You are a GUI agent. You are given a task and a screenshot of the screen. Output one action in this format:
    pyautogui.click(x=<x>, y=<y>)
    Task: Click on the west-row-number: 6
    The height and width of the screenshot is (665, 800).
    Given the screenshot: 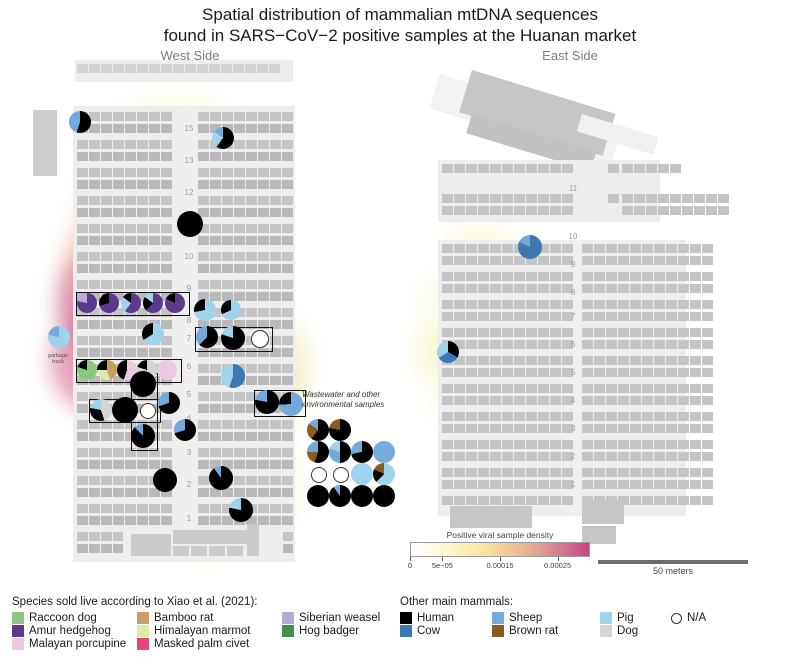 What is the action you would take?
    pyautogui.click(x=189, y=366)
    